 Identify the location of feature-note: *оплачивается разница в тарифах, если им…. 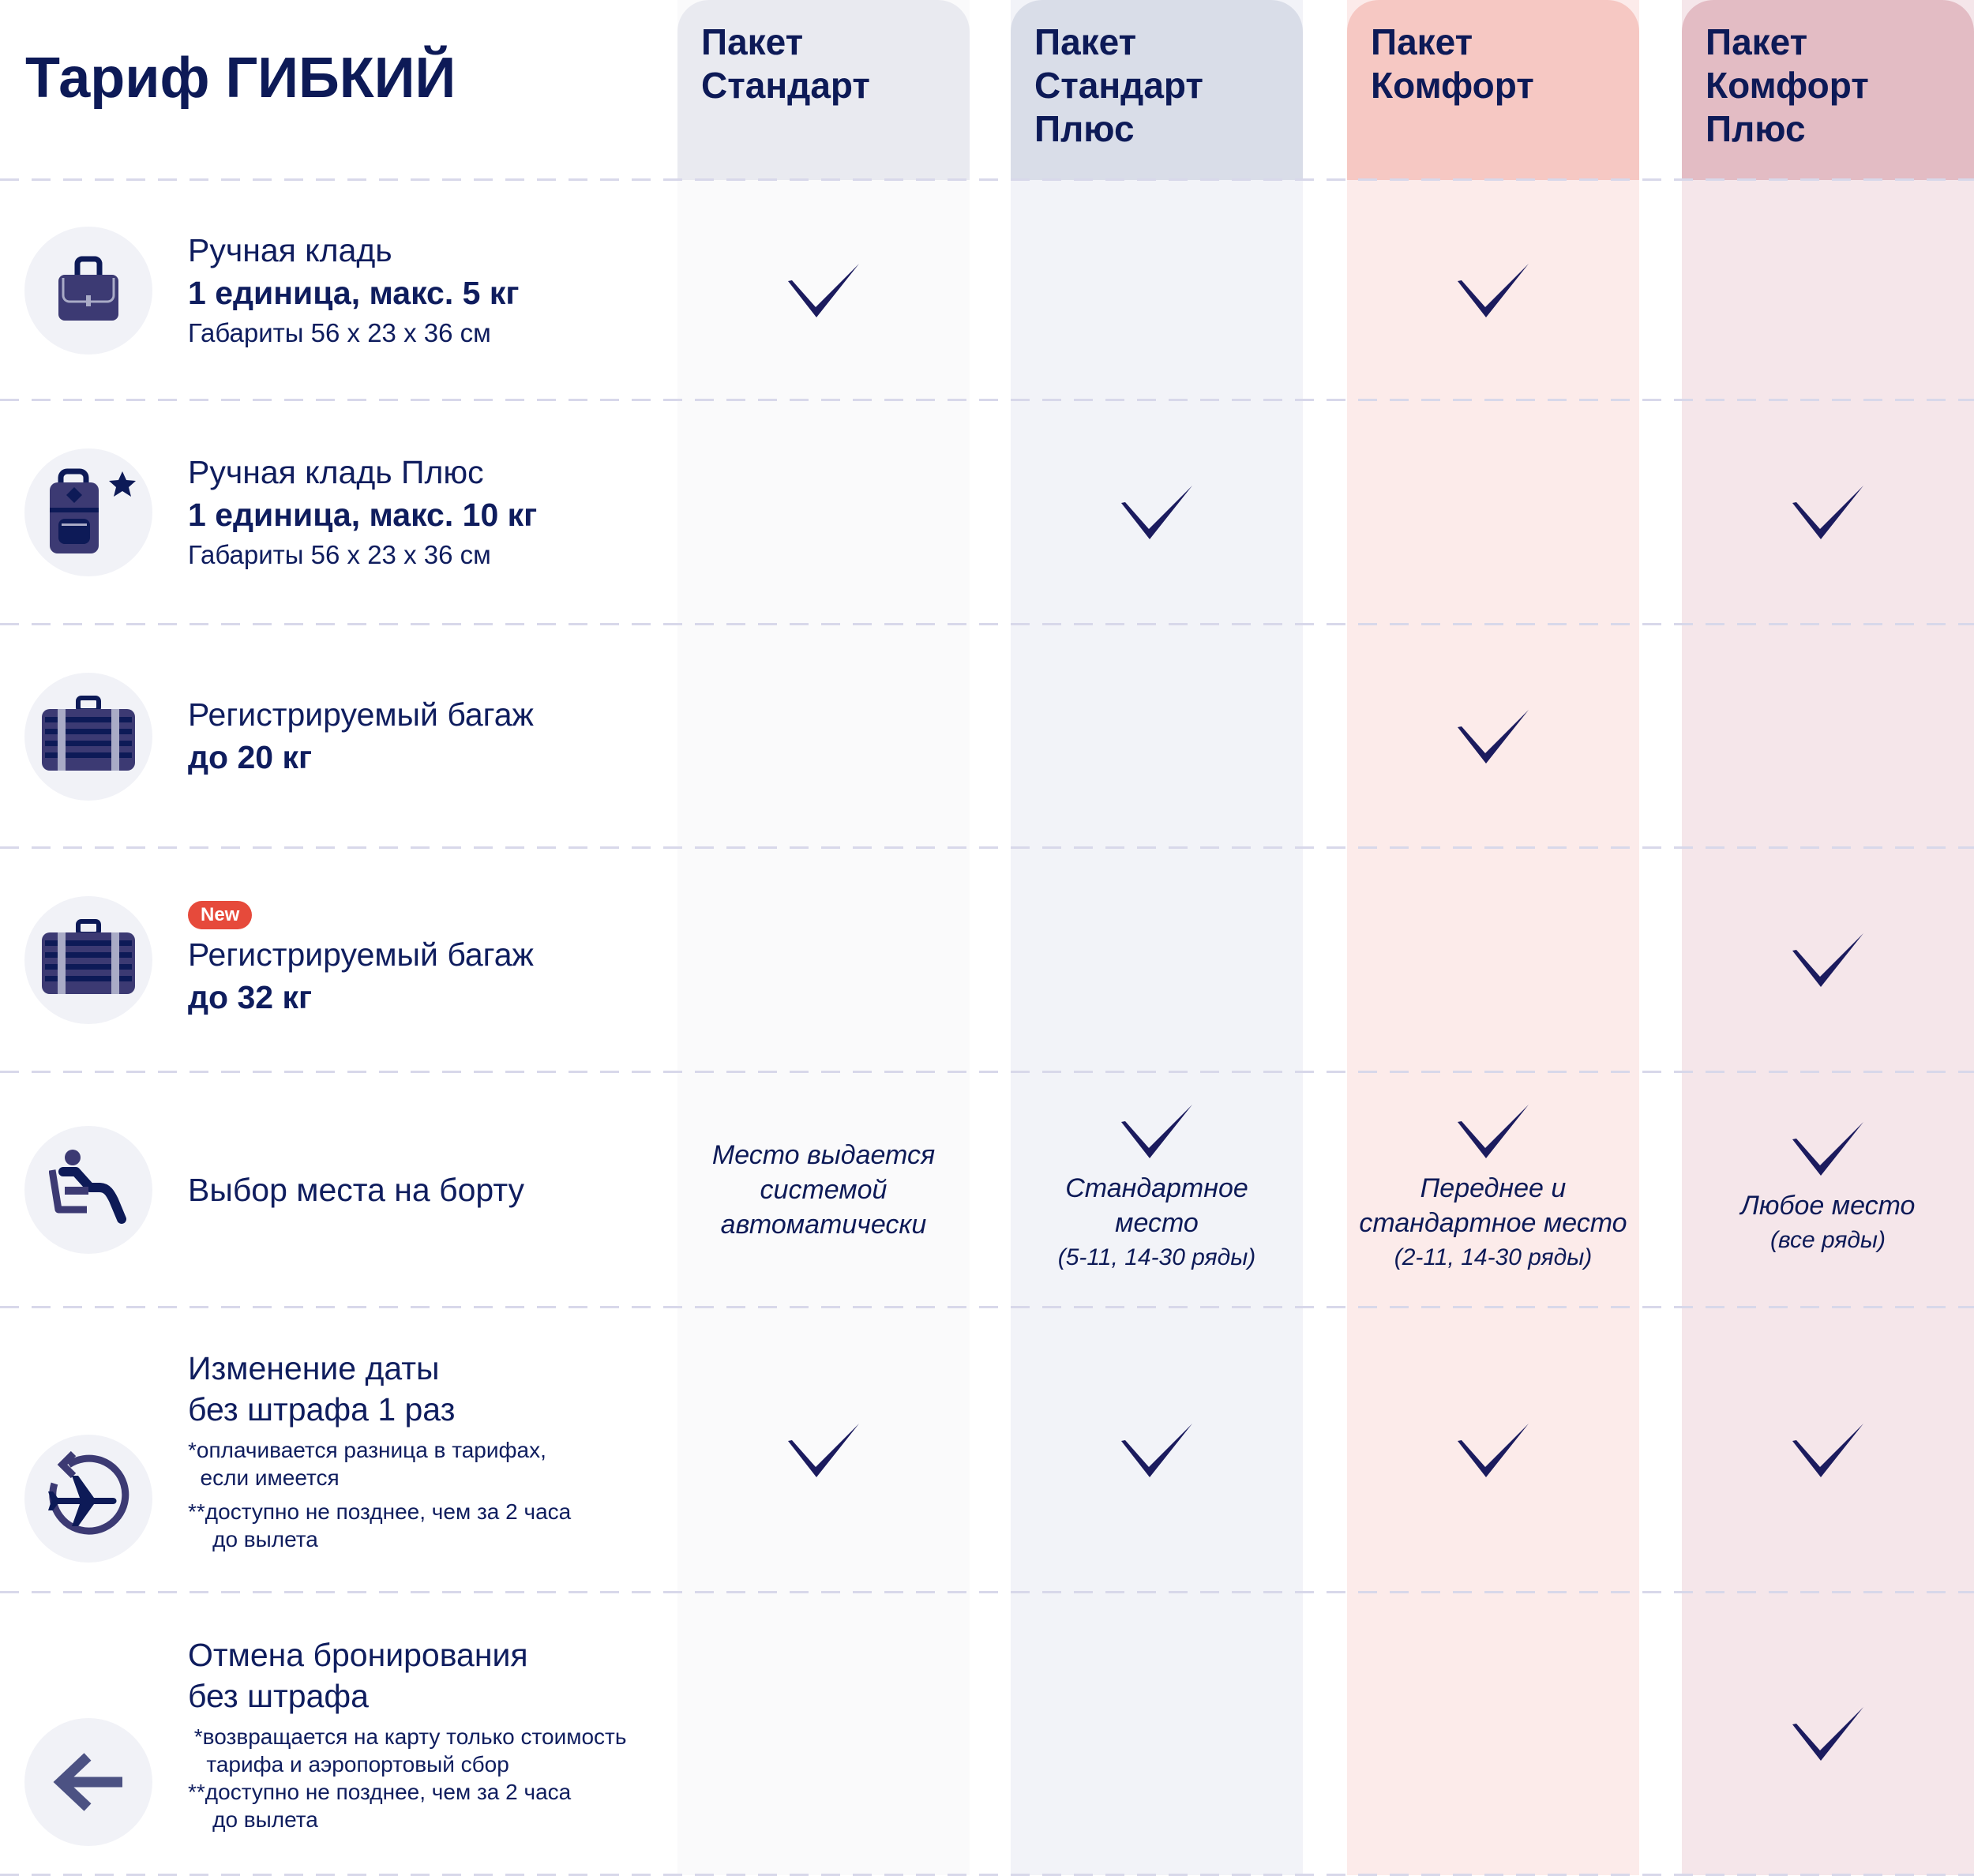
(367, 1463).